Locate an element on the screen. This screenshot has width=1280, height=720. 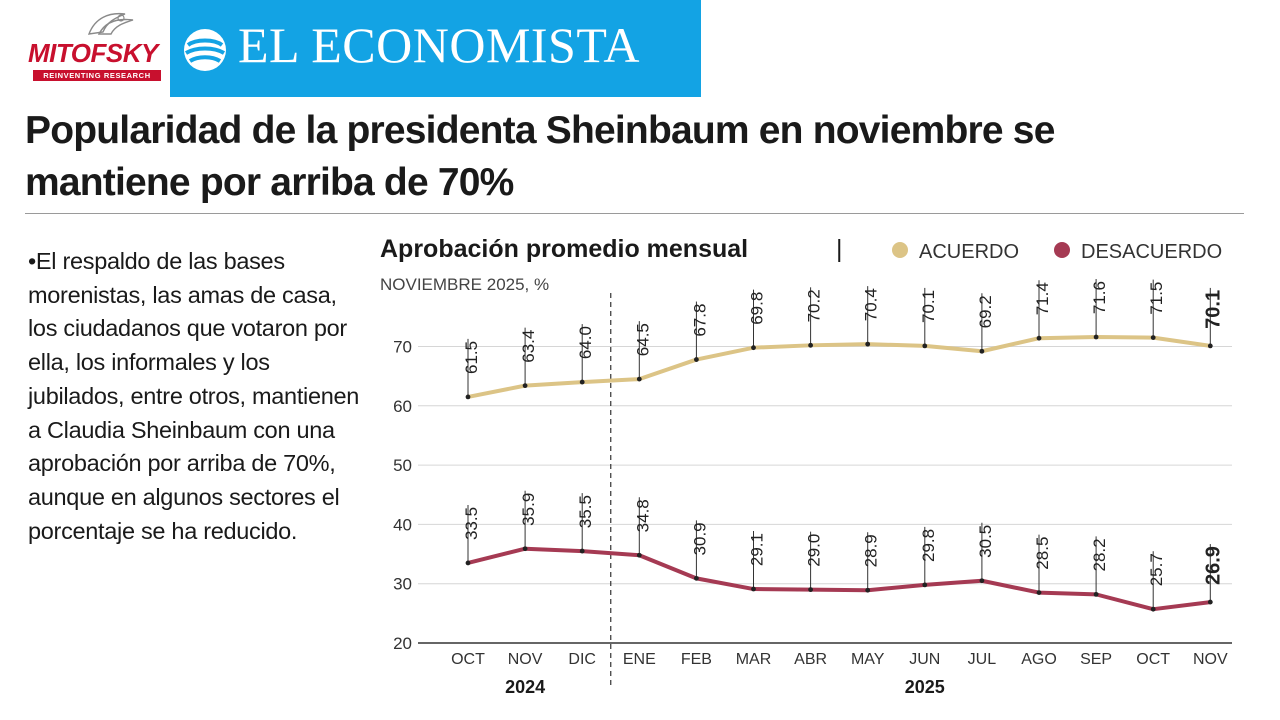
x-tick-label: JUN is located at coordinates (924, 659).